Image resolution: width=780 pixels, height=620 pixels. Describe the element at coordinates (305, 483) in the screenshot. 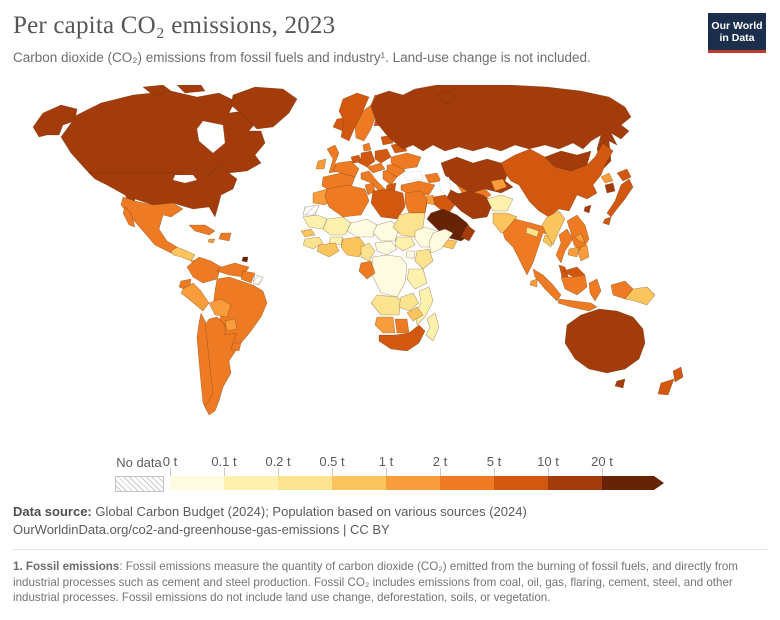

I see `legend-swatch-b2` at that location.